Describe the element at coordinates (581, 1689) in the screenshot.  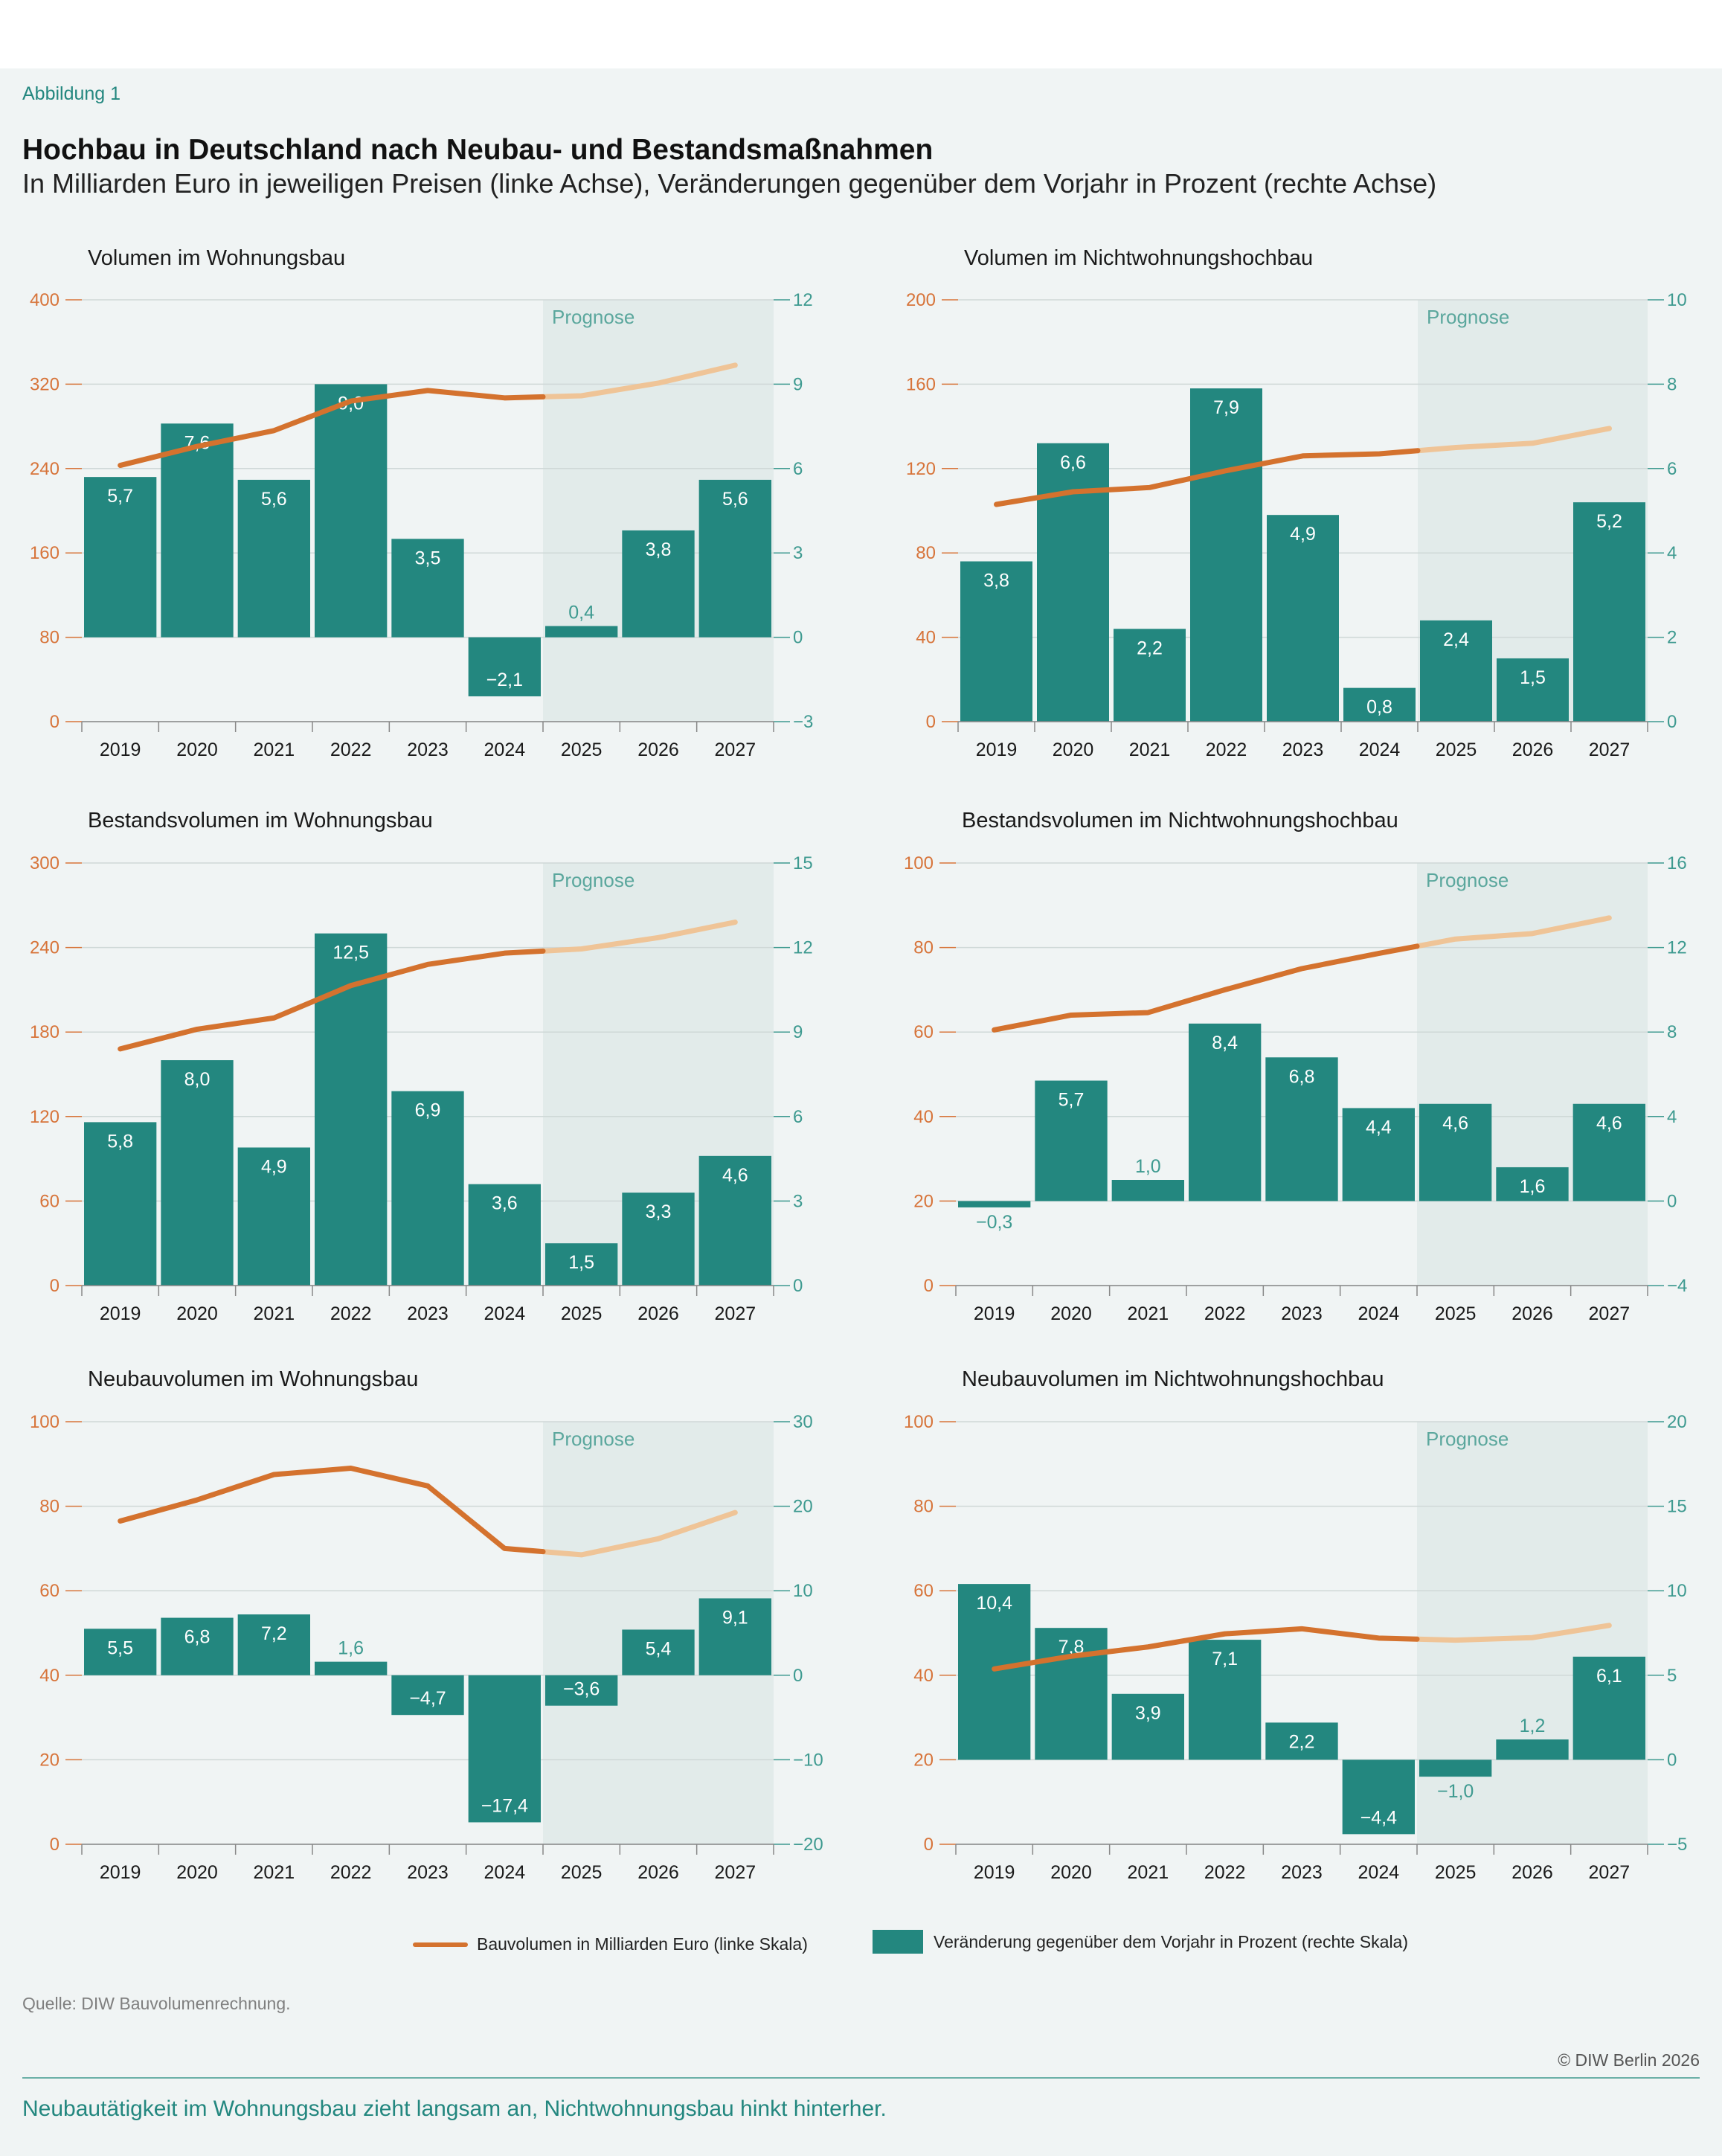
I see `bar-label: −3,6` at that location.